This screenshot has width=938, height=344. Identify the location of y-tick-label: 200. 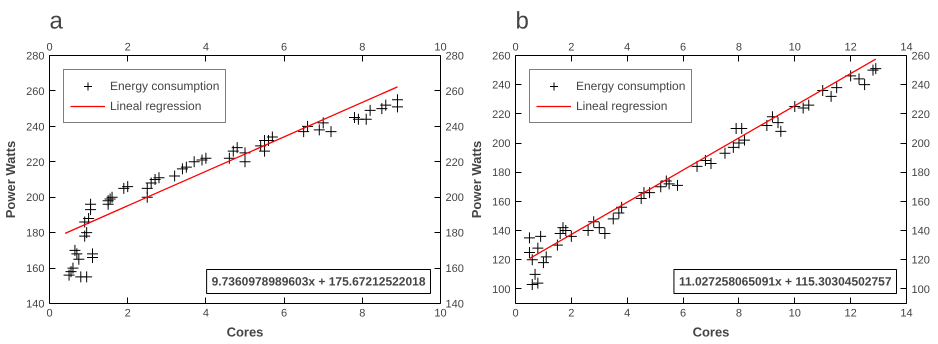
(35, 198).